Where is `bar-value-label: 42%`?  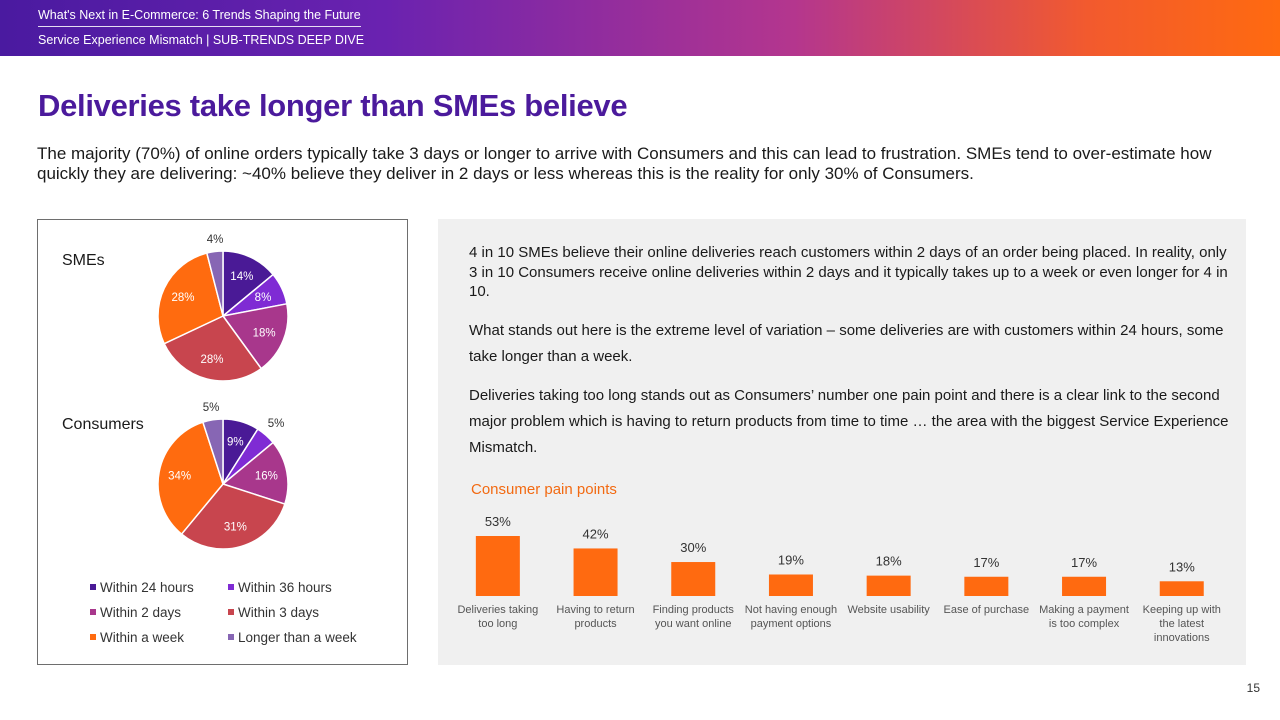 bar-value-label: 42% is located at coordinates (596, 533).